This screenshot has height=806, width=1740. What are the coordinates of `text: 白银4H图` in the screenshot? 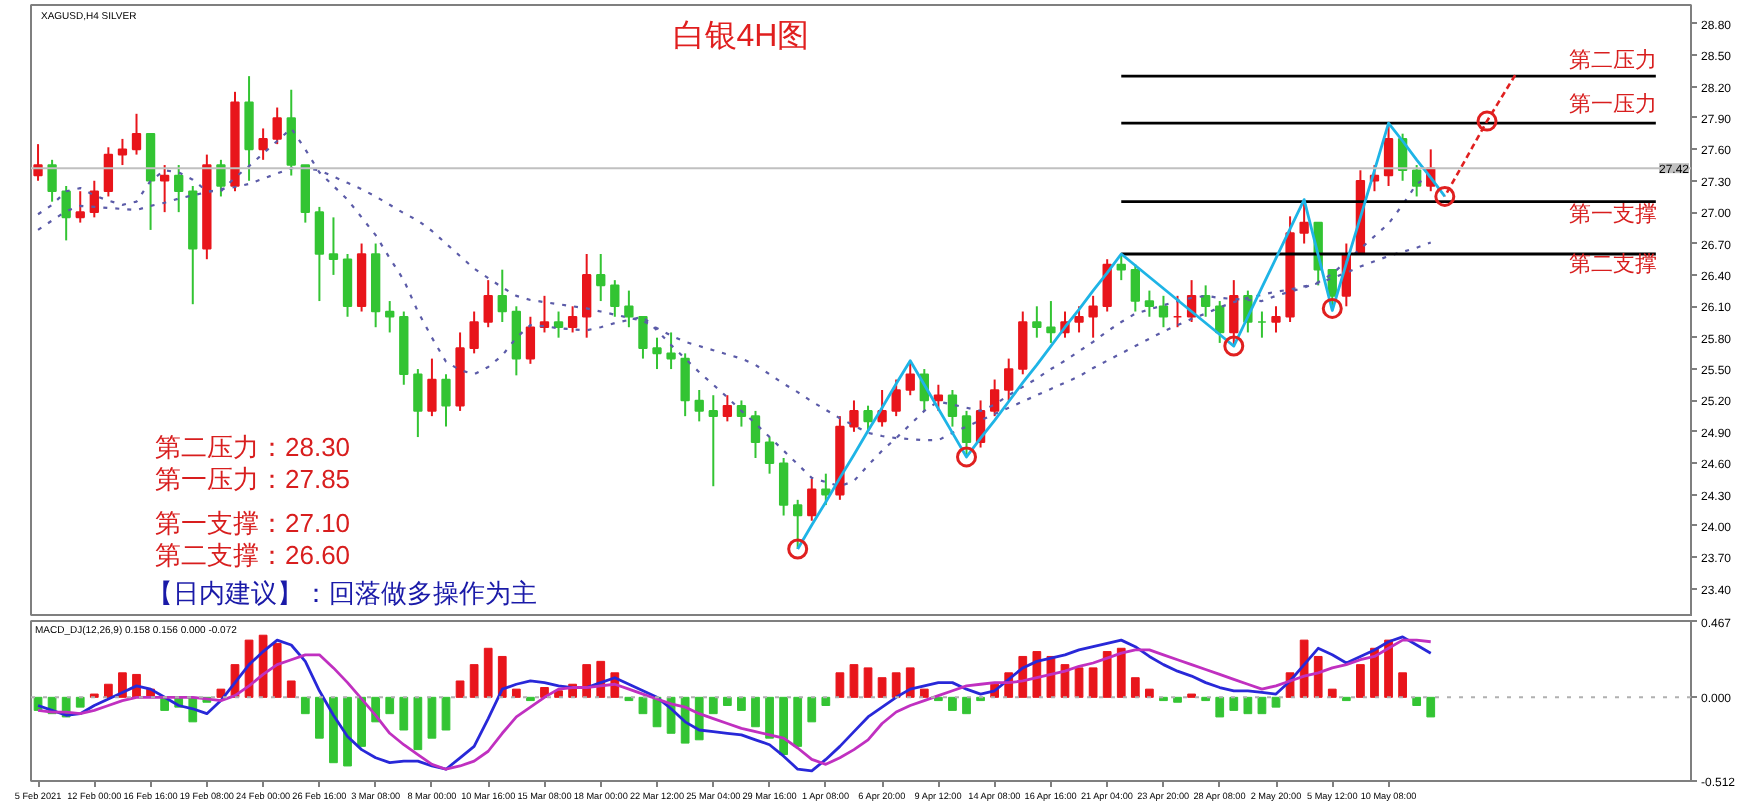 It's located at (741, 37).